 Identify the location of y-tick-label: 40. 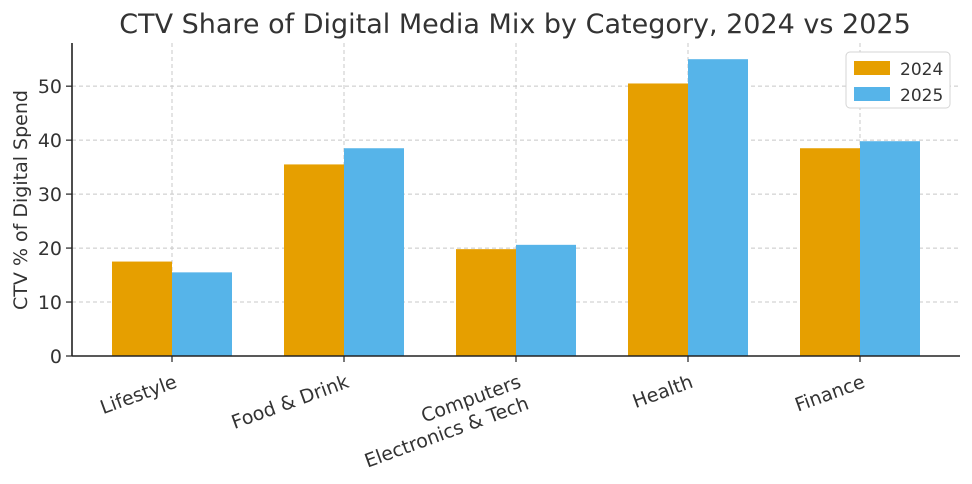
(50, 141).